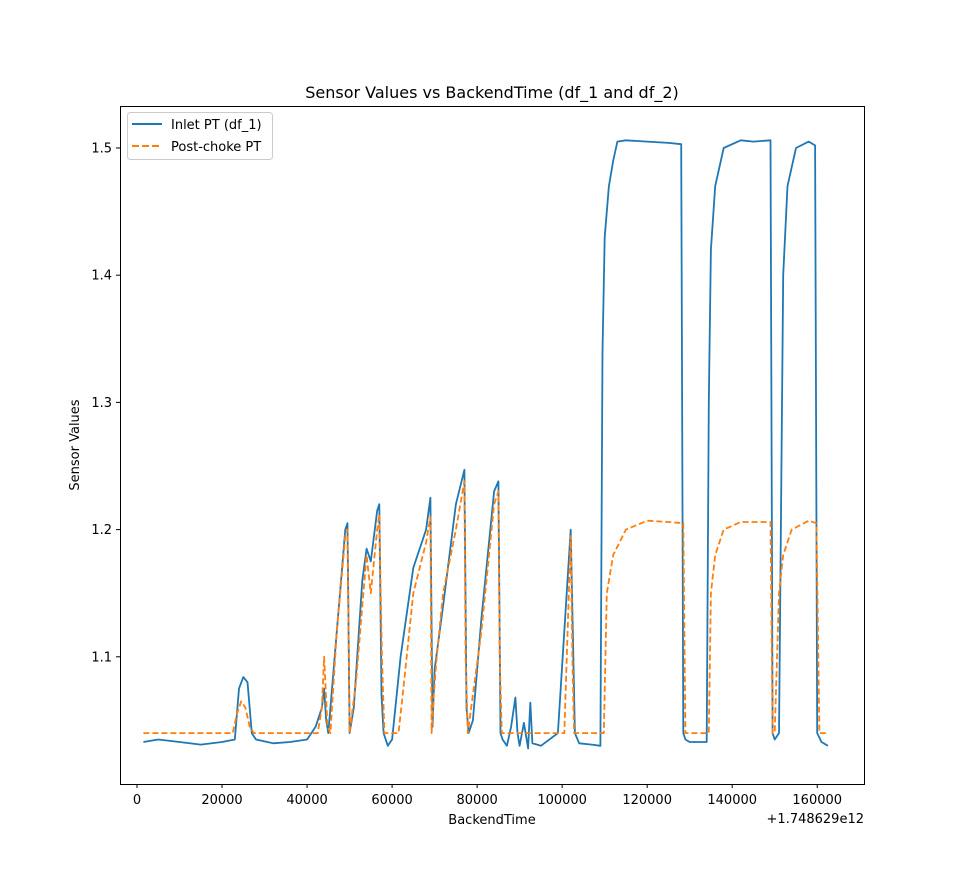 This screenshot has width=960, height=885. What do you see at coordinates (101, 530) in the screenshot?
I see `y-tick-label: 1.2` at bounding box center [101, 530].